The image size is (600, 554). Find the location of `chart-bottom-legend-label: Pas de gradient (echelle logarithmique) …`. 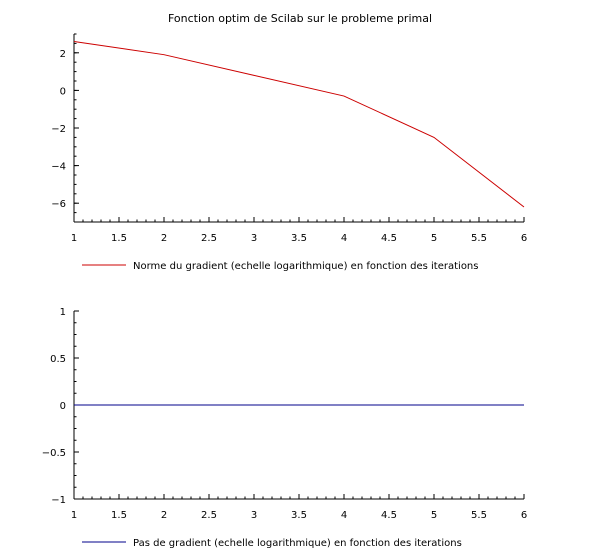

chart-bottom-legend-label: Pas de gradient (echelle logarithmique) … is located at coordinates (297, 543).